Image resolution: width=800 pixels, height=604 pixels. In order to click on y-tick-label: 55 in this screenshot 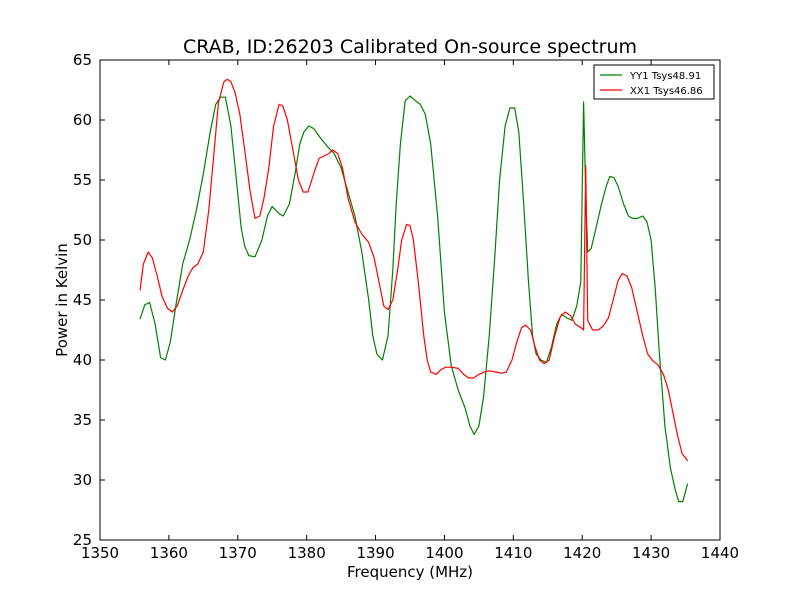, I will do `click(82, 180)`.